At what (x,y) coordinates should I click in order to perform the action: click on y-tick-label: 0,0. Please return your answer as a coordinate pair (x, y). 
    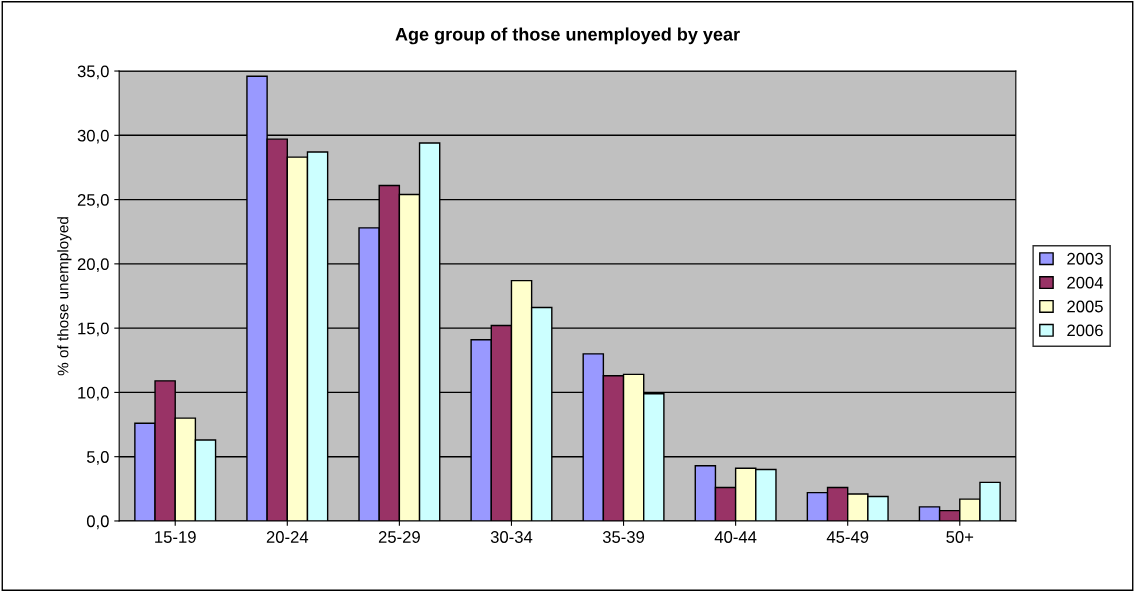
    Looking at the image, I should click on (97, 522).